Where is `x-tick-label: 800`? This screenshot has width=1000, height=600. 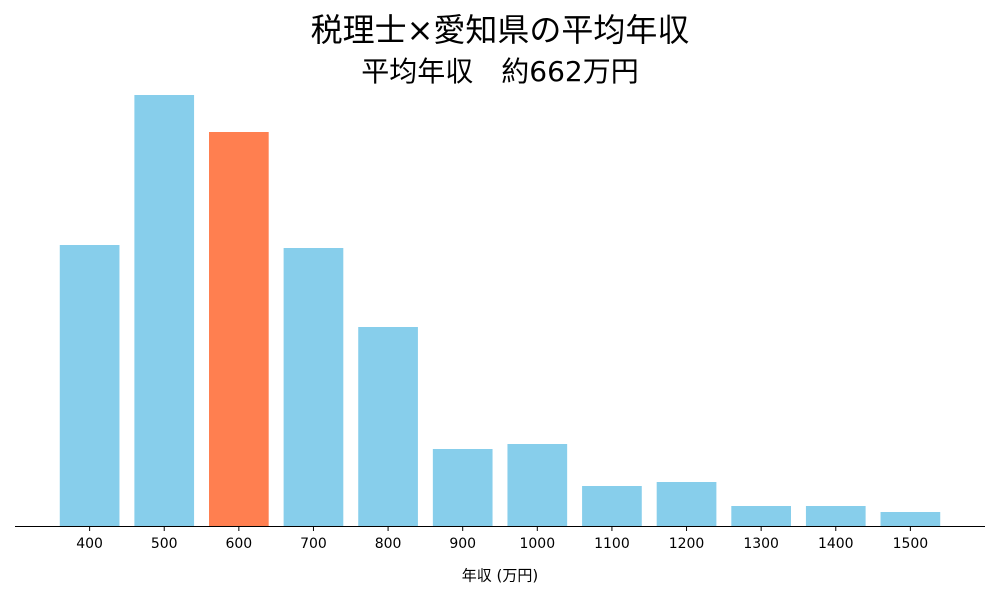
x-tick-label: 800 is located at coordinates (388, 544).